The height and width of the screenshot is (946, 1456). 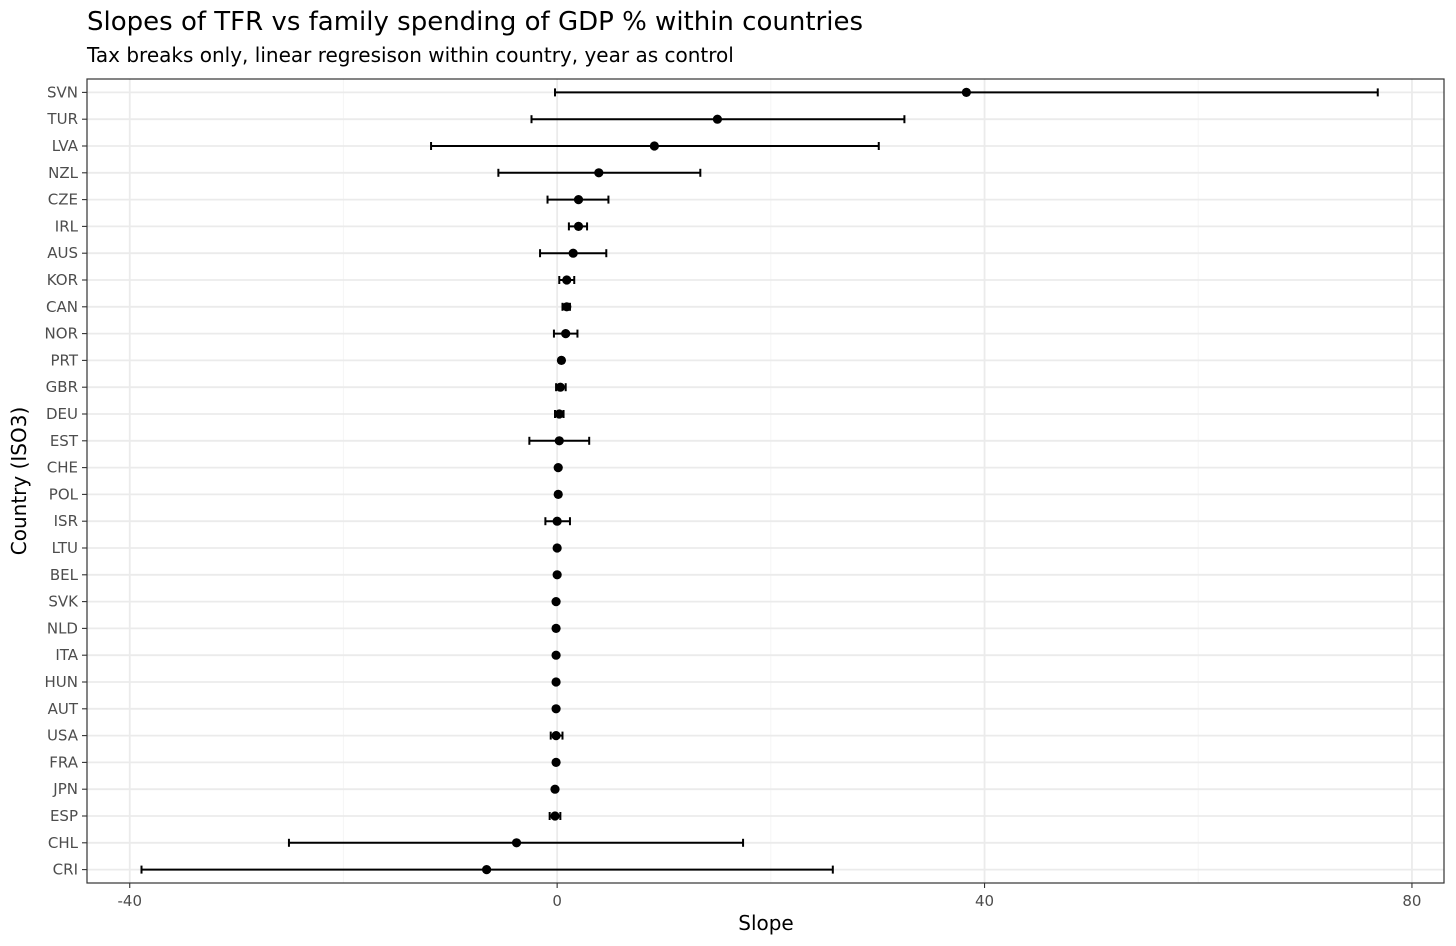 What do you see at coordinates (567, 280) in the screenshot?
I see `point-kor` at bounding box center [567, 280].